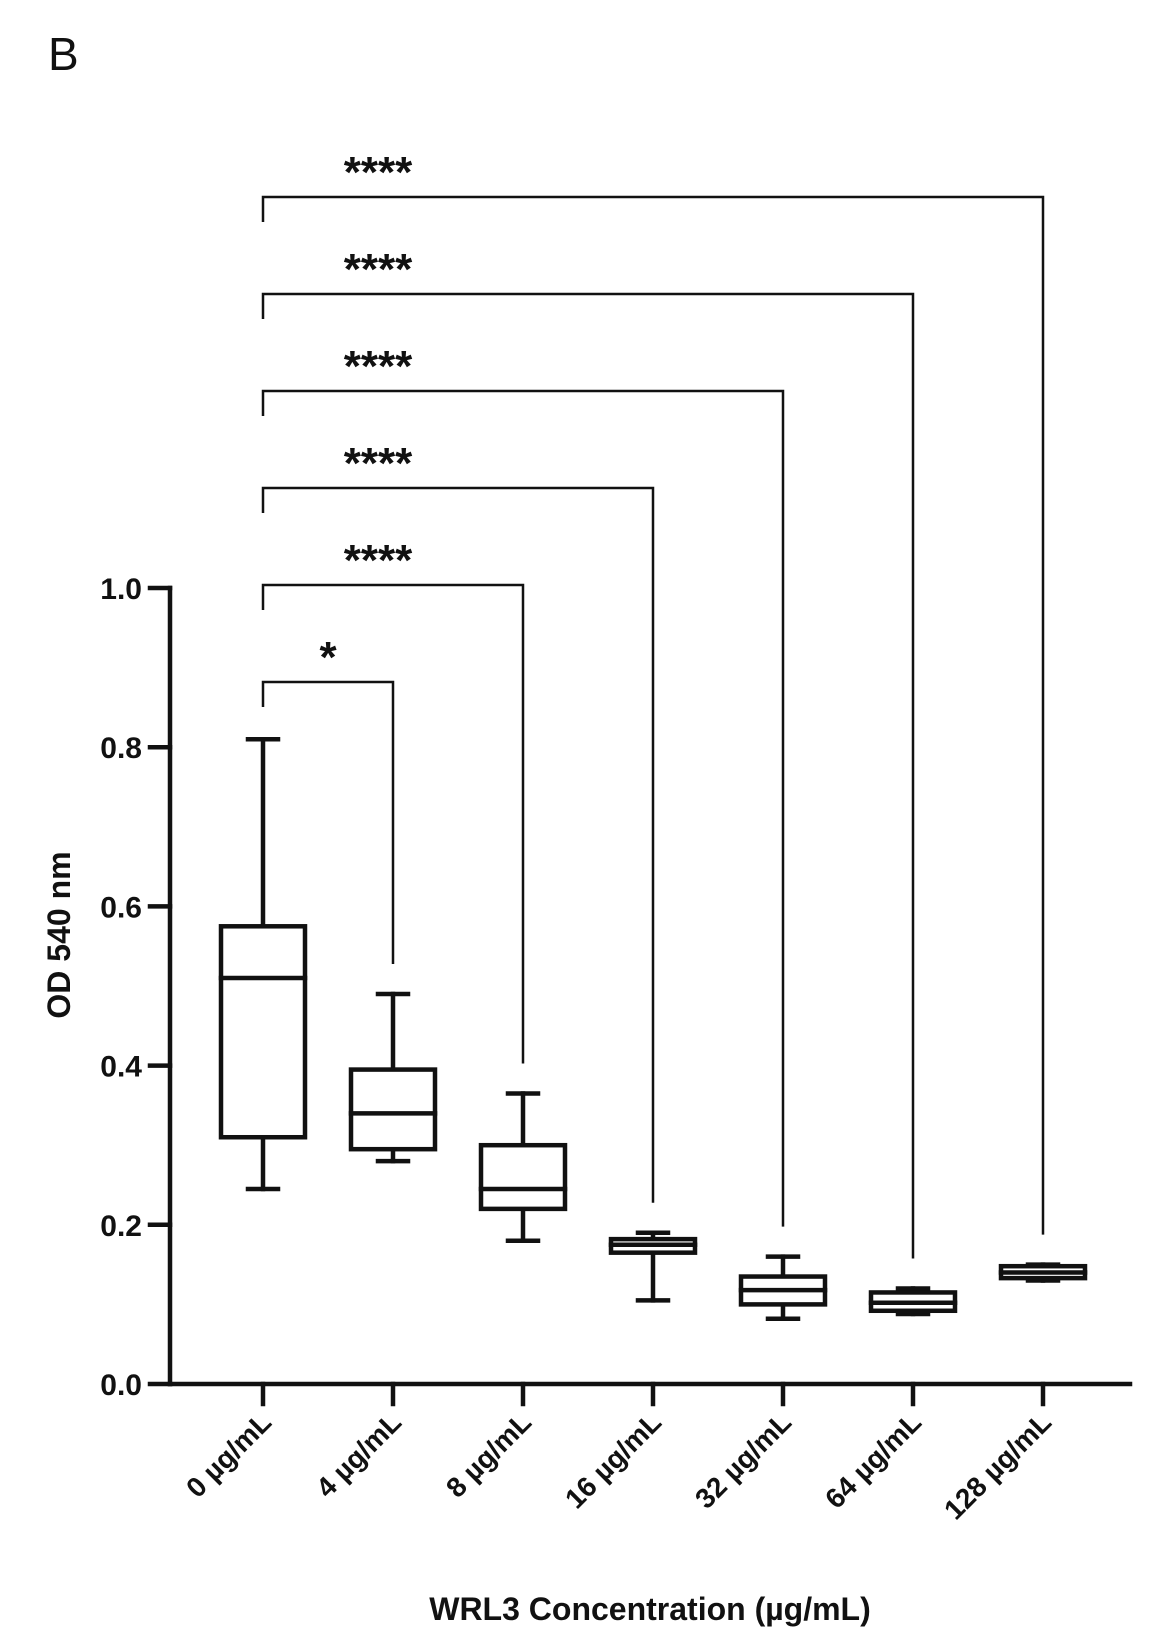  I want to click on x-category-label: 64 µg/mL, so click(873, 1460).